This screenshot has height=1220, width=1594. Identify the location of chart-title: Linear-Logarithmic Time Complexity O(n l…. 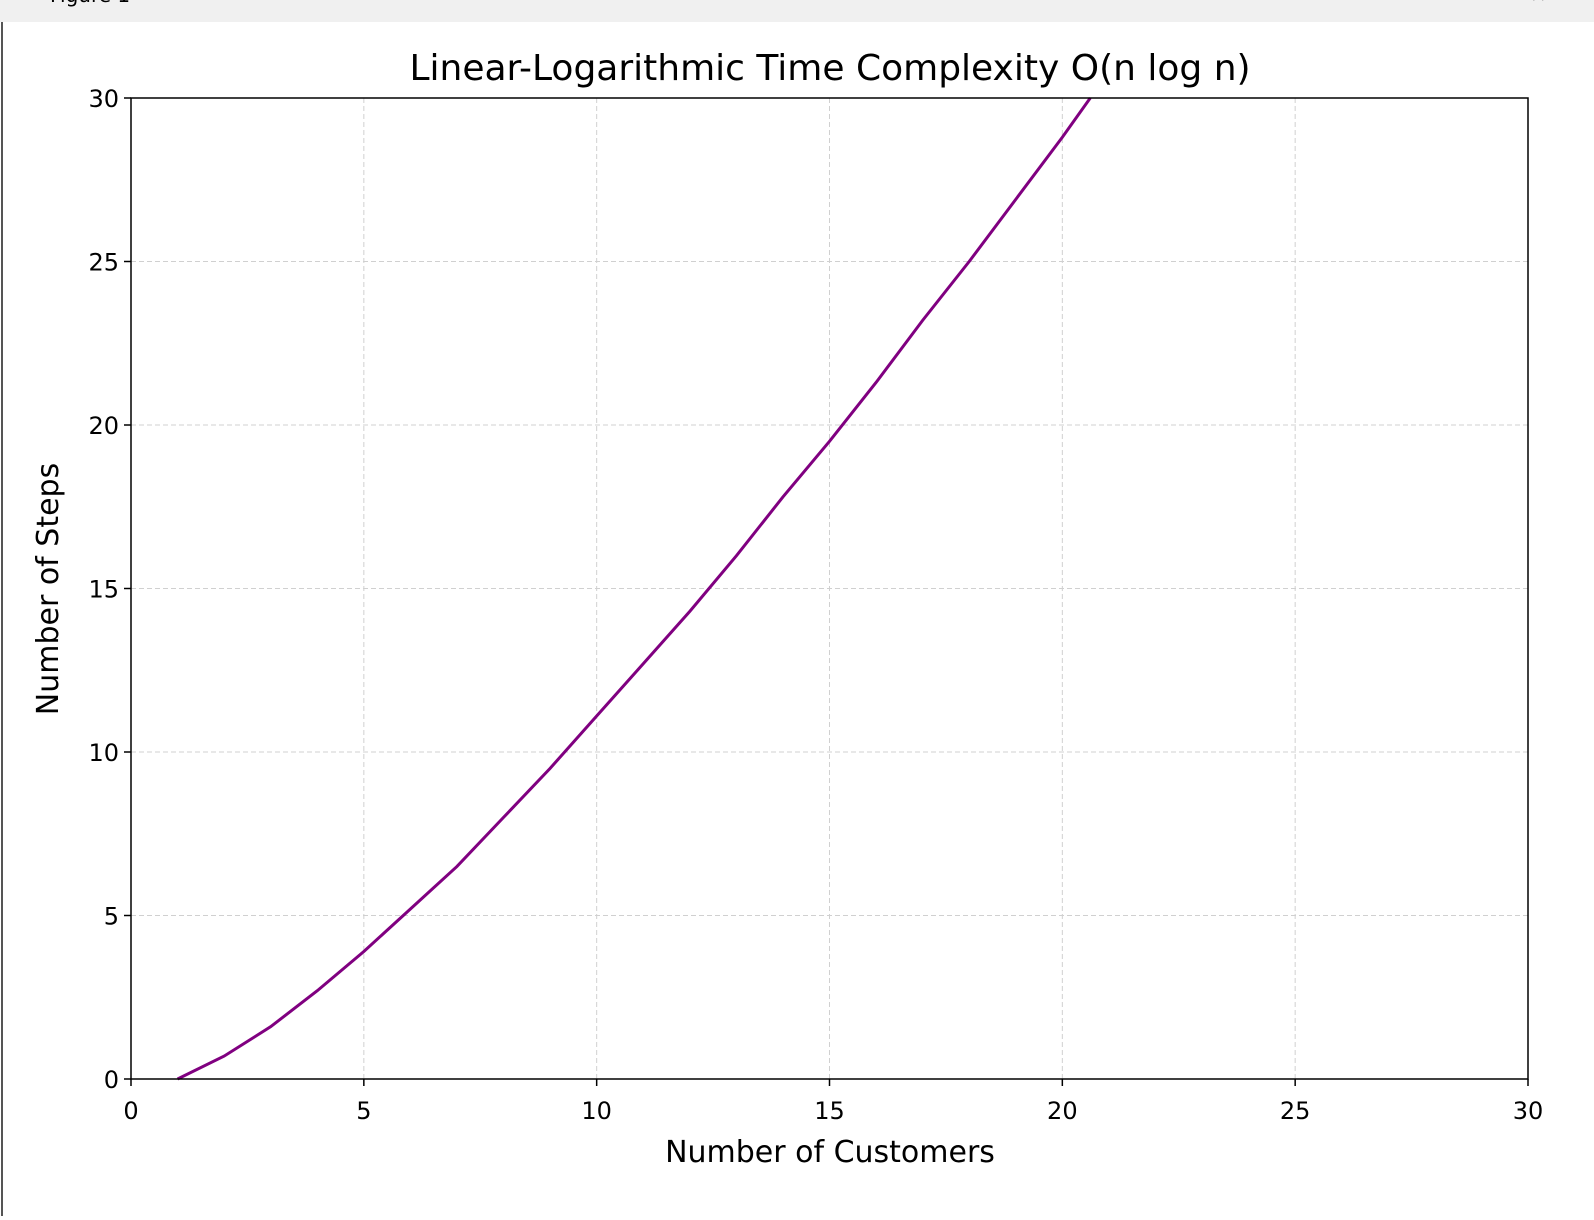
(829, 68).